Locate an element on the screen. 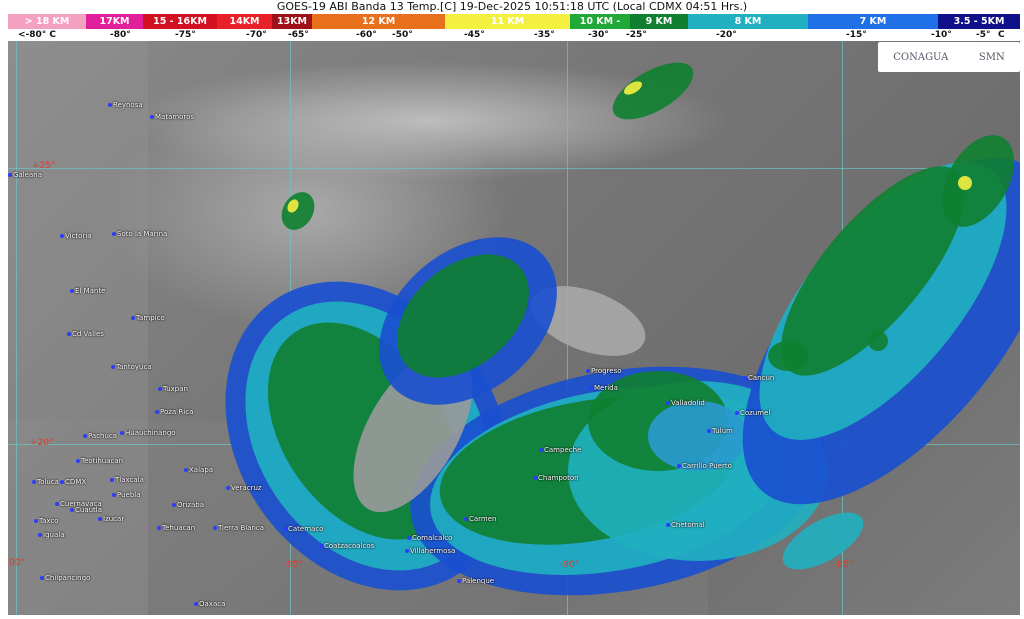  smn-logo: SMN is located at coordinates (991, 57).